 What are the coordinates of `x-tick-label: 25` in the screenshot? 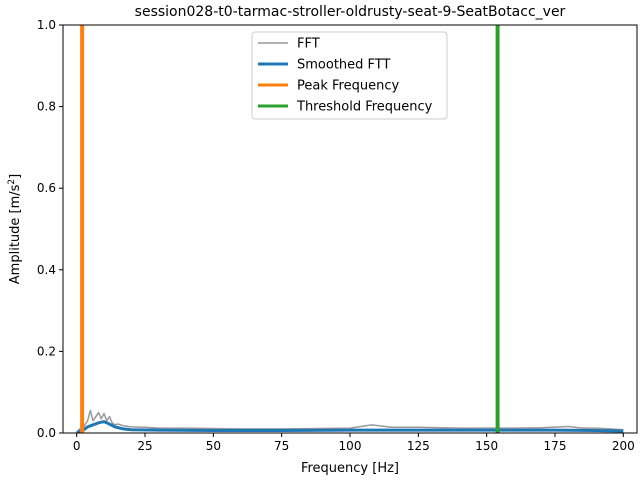 It's located at (144, 446).